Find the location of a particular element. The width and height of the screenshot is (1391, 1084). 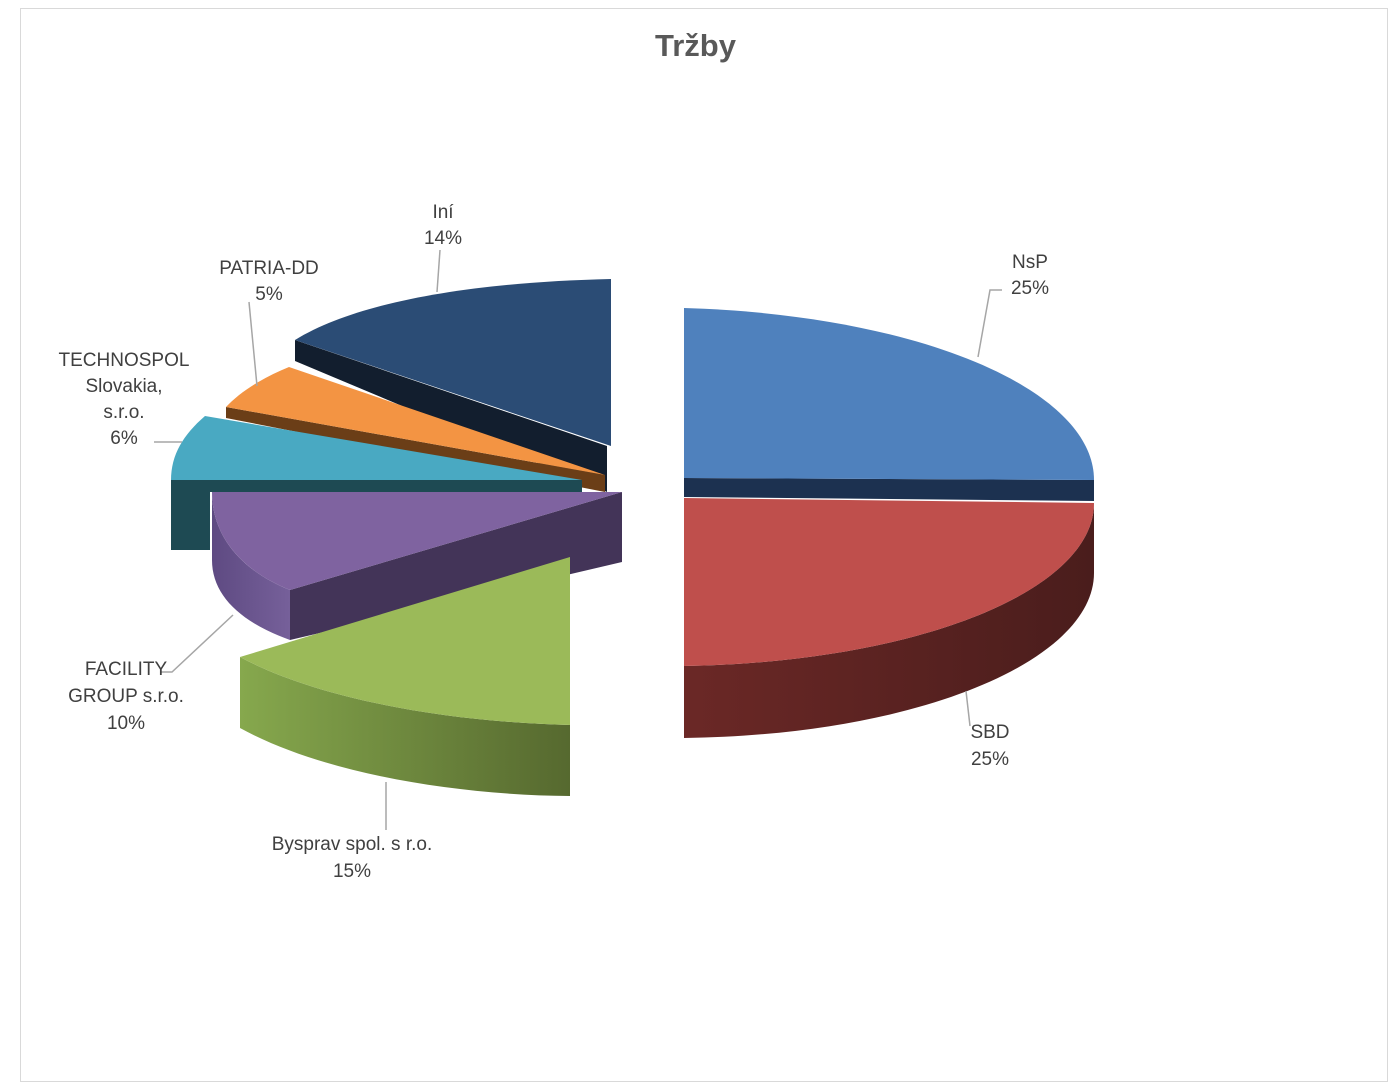

slice-technospol-side is located at coordinates (376, 515).